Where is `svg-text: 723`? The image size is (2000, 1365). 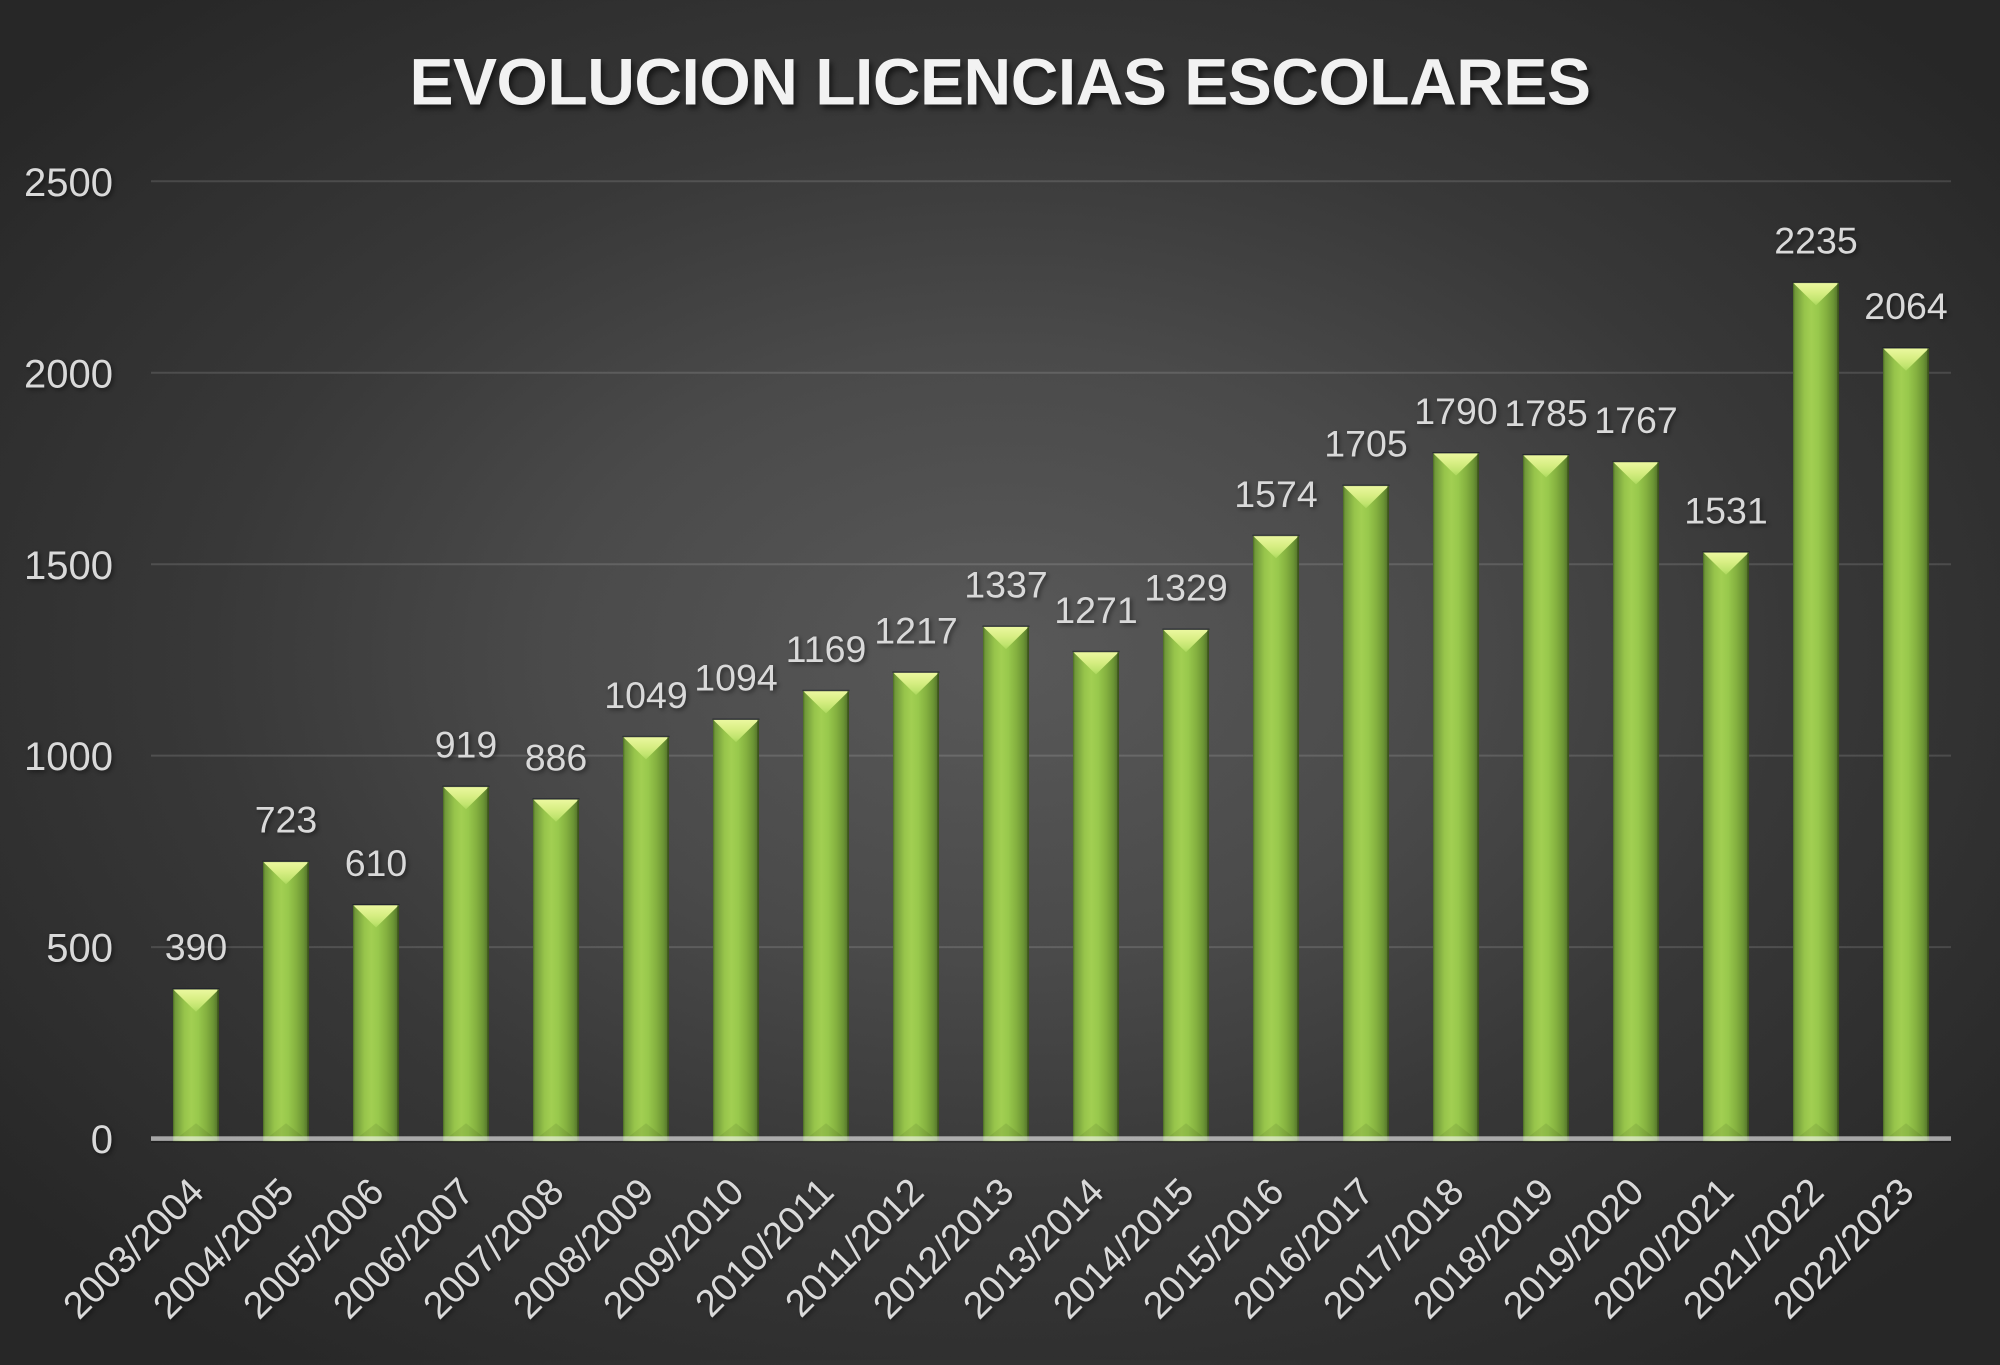 svg-text: 723 is located at coordinates (286, 820).